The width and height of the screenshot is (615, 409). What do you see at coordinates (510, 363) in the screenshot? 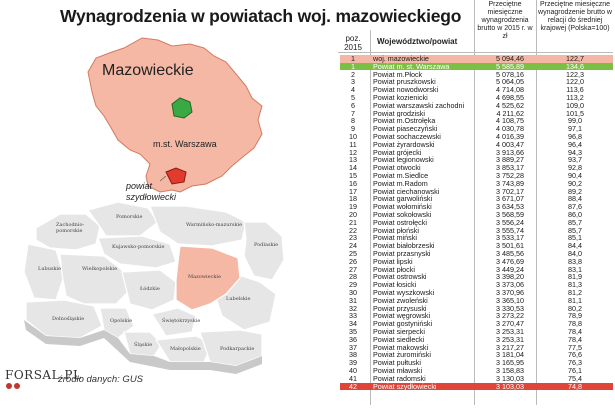
I see `row-salary: 3 165,95` at bounding box center [510, 363].